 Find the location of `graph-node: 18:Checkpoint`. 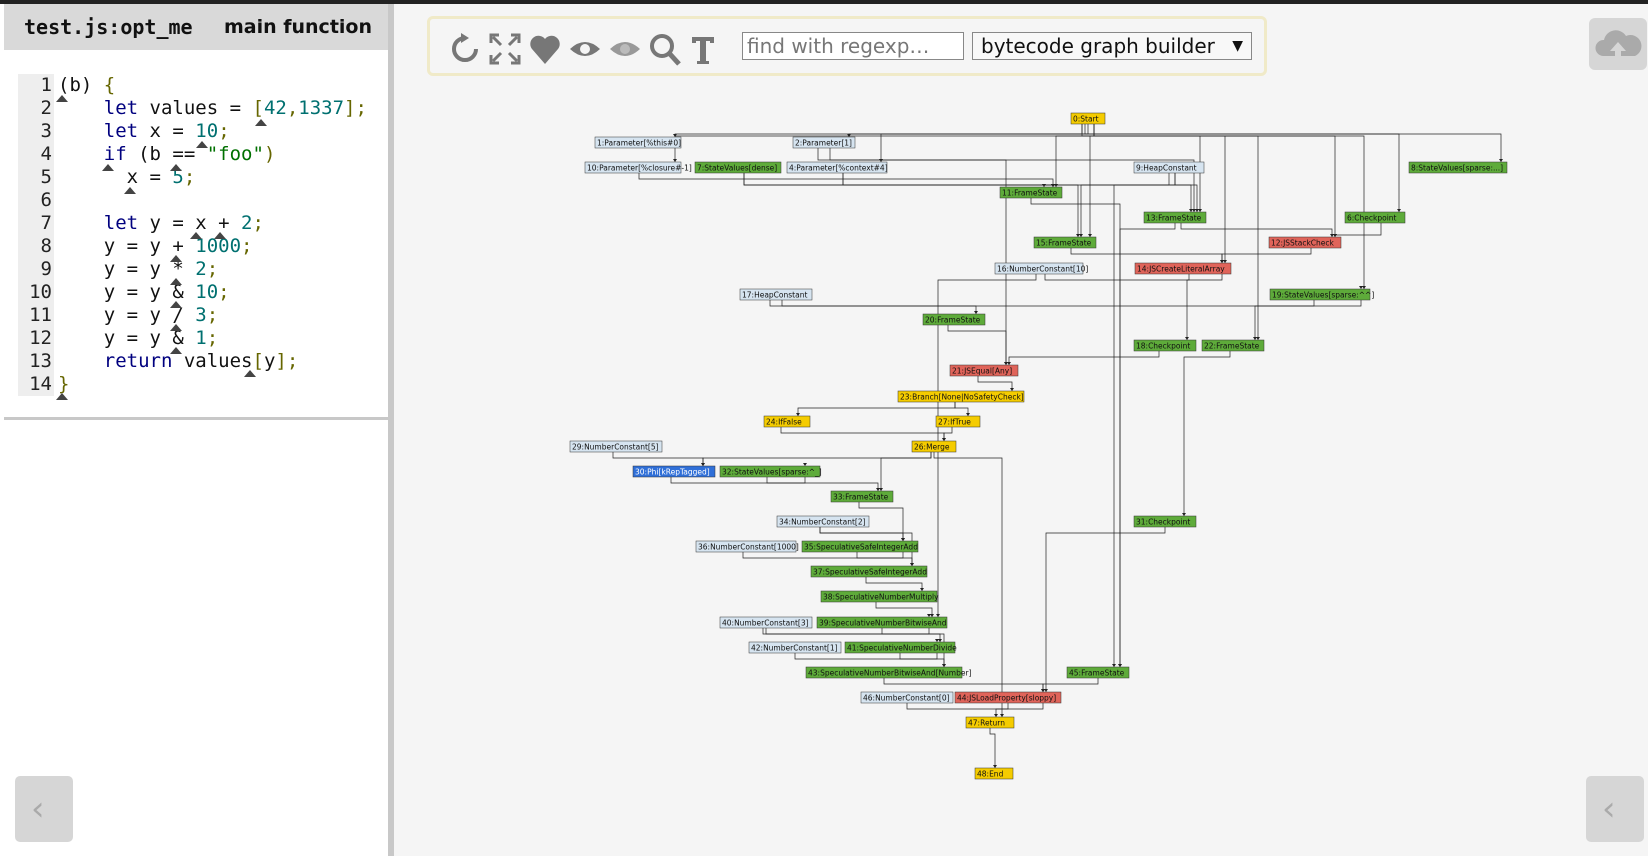

graph-node: 18:Checkpoint is located at coordinates (1165, 345).